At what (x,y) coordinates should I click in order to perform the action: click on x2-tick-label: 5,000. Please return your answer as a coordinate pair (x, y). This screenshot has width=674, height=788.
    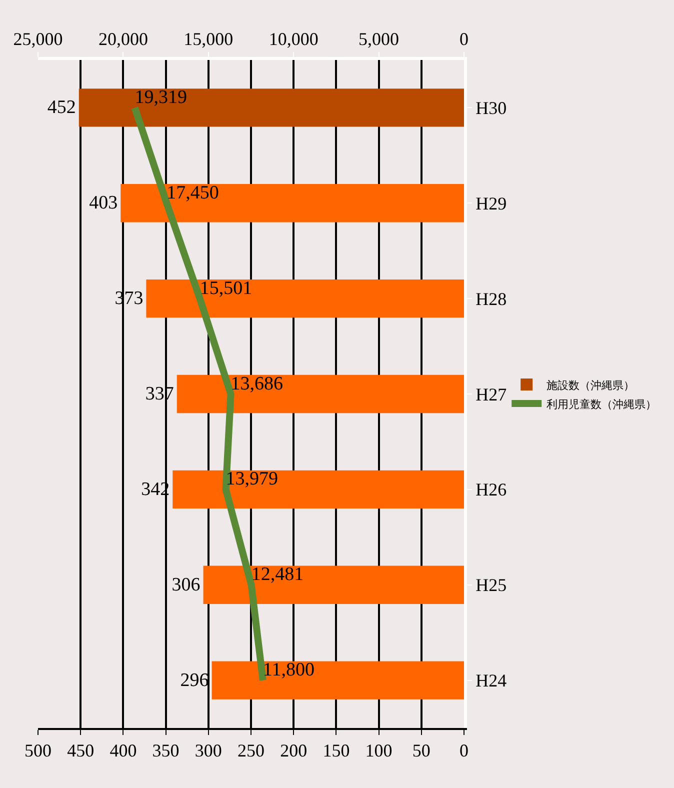
    Looking at the image, I should click on (379, 38).